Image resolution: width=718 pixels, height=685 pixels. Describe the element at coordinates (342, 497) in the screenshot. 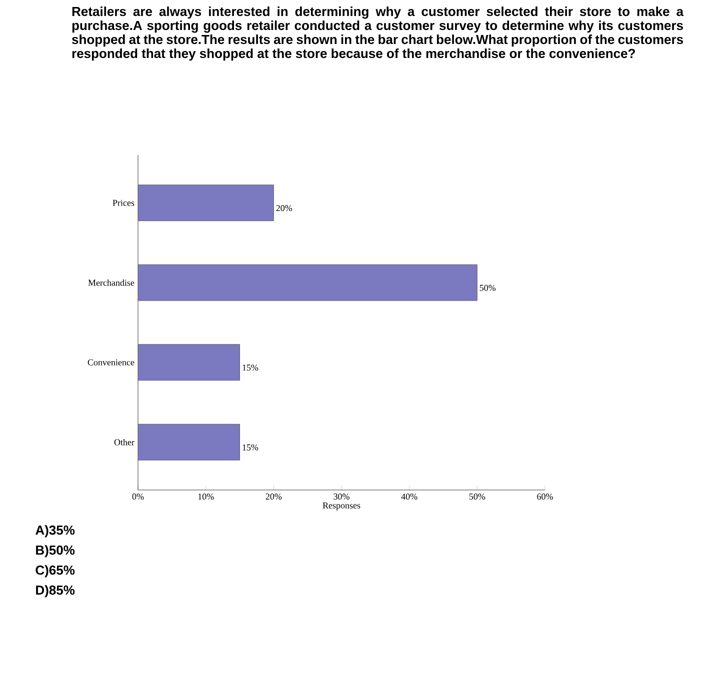

I see `x-tick-label: 30%` at that location.